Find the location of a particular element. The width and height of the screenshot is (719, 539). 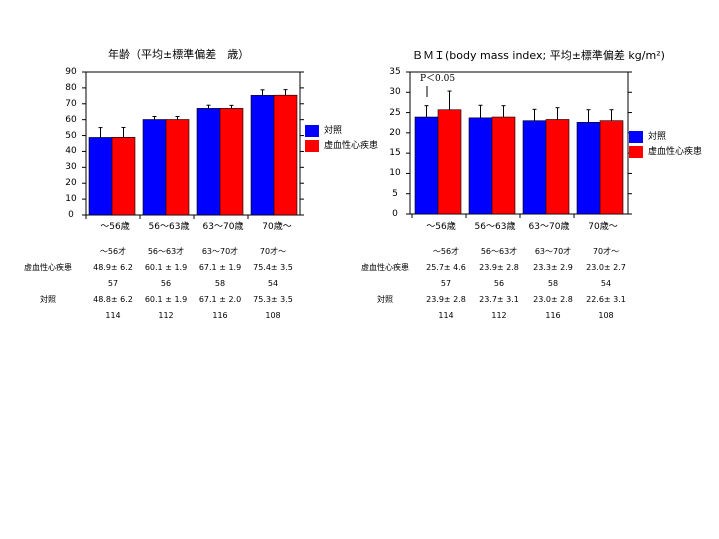

legend-control-bmi: 対照 is located at coordinates (647, 137).